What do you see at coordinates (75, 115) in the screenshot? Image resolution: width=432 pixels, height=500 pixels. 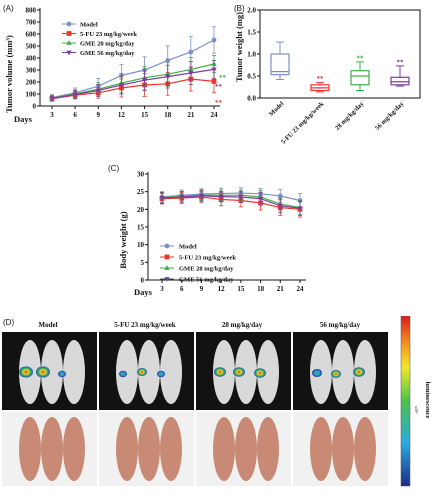 I see `x-tick-label: 6` at bounding box center [75, 115].